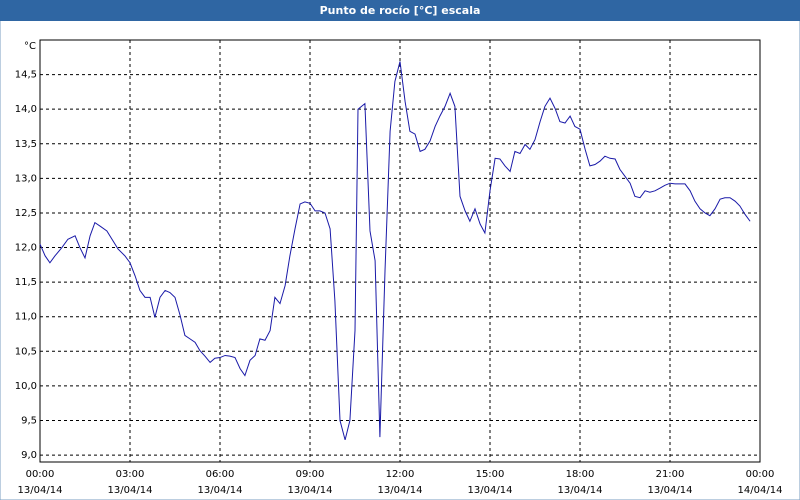 The image size is (800, 500). I want to click on y-tick-label: 11,0, so click(26, 317).